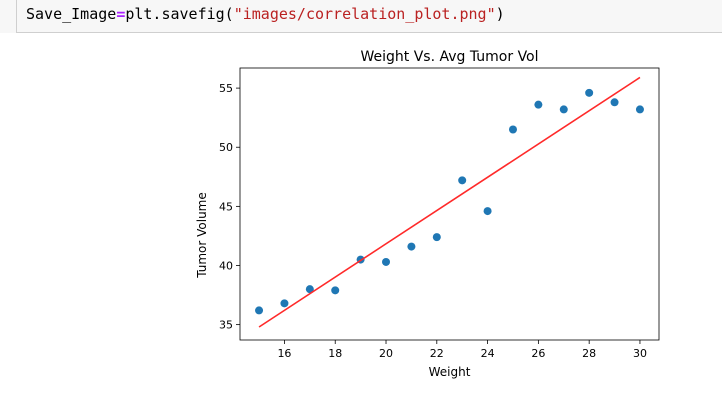  I want to click on y-tick-label: 40, so click(226, 265).